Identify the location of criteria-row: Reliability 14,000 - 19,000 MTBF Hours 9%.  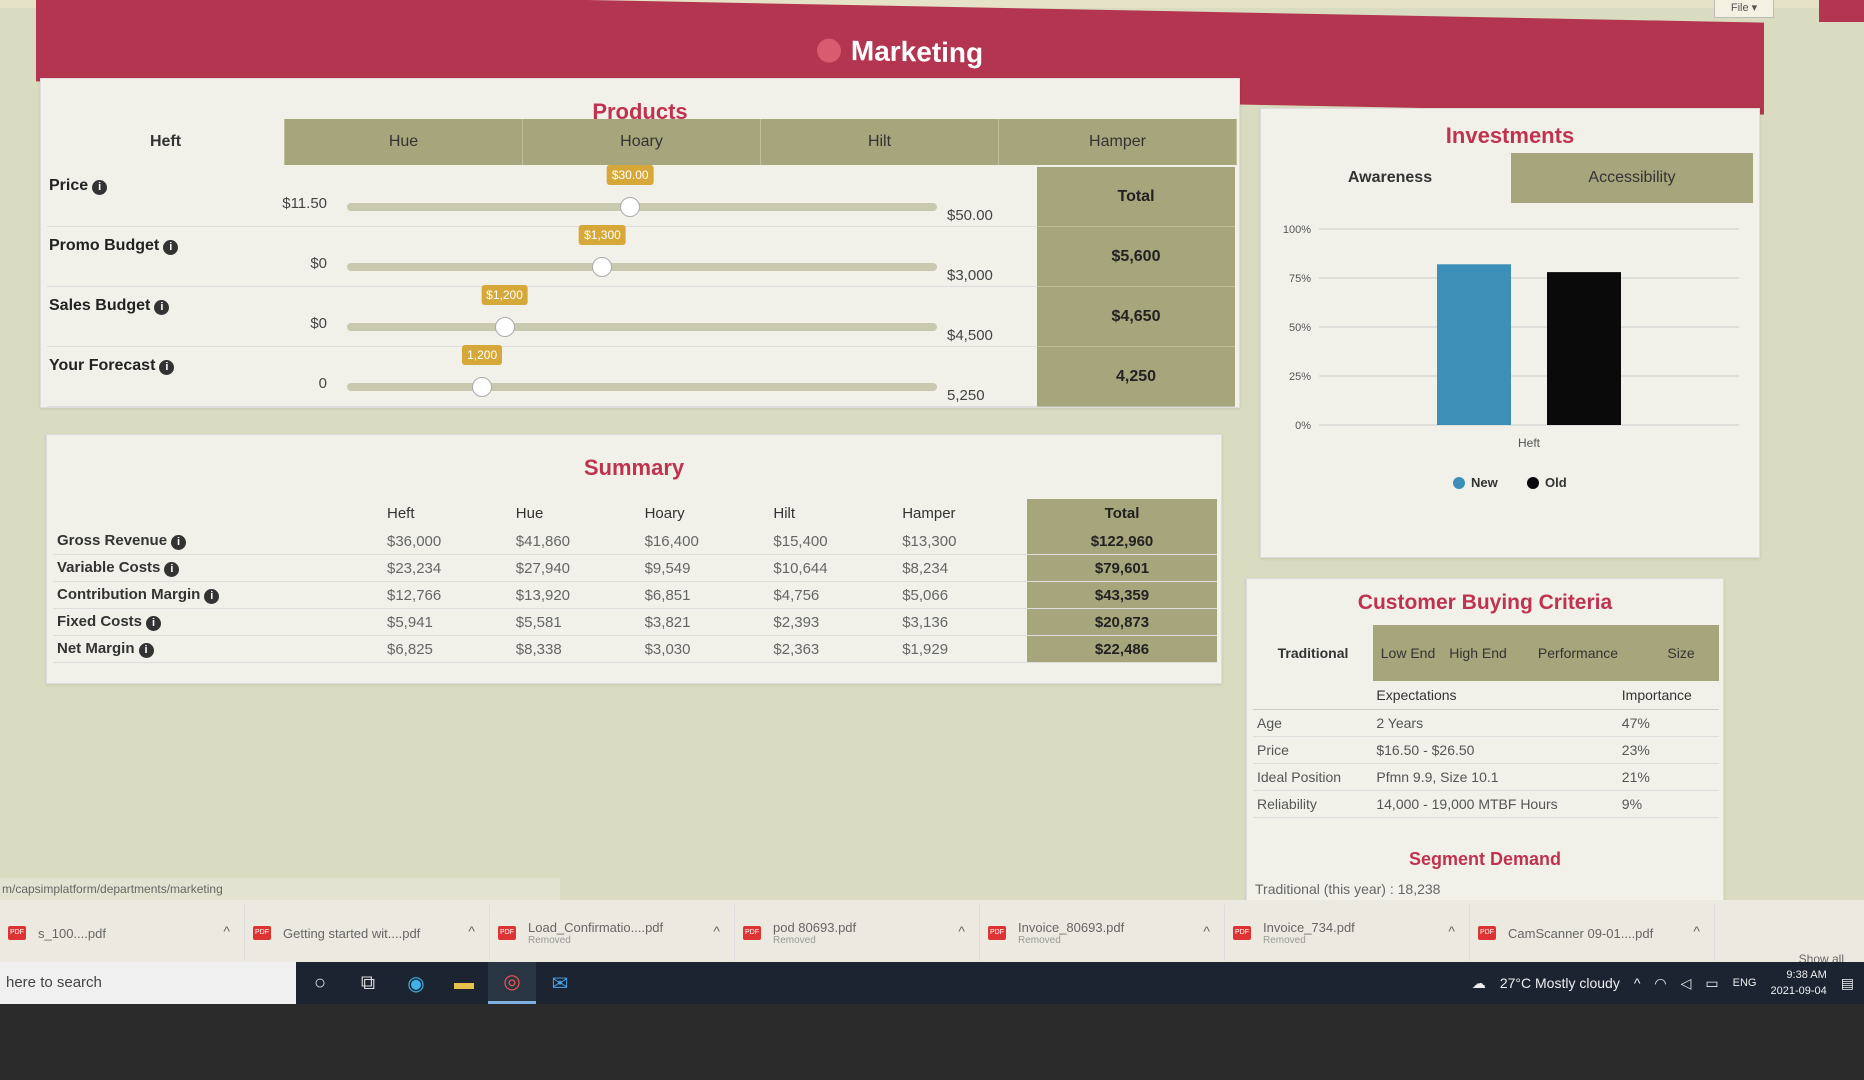
(1486, 804).